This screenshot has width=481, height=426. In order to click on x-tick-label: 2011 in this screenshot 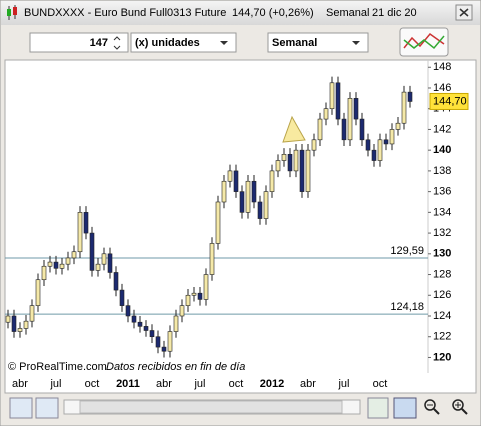, I will do `click(128, 384)`.